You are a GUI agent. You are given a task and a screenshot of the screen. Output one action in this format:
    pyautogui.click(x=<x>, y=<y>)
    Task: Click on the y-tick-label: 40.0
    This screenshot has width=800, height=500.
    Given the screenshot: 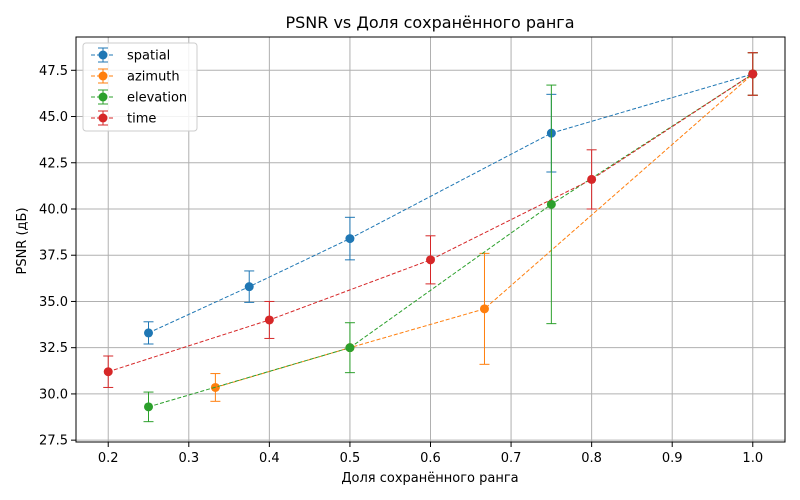 What is the action you would take?
    pyautogui.click(x=53, y=209)
    